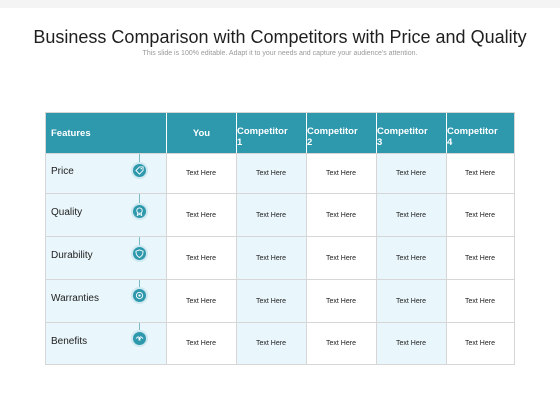 The height and width of the screenshot is (420, 560). What do you see at coordinates (67, 212) in the screenshot?
I see `feature-quality-label: Quality` at bounding box center [67, 212].